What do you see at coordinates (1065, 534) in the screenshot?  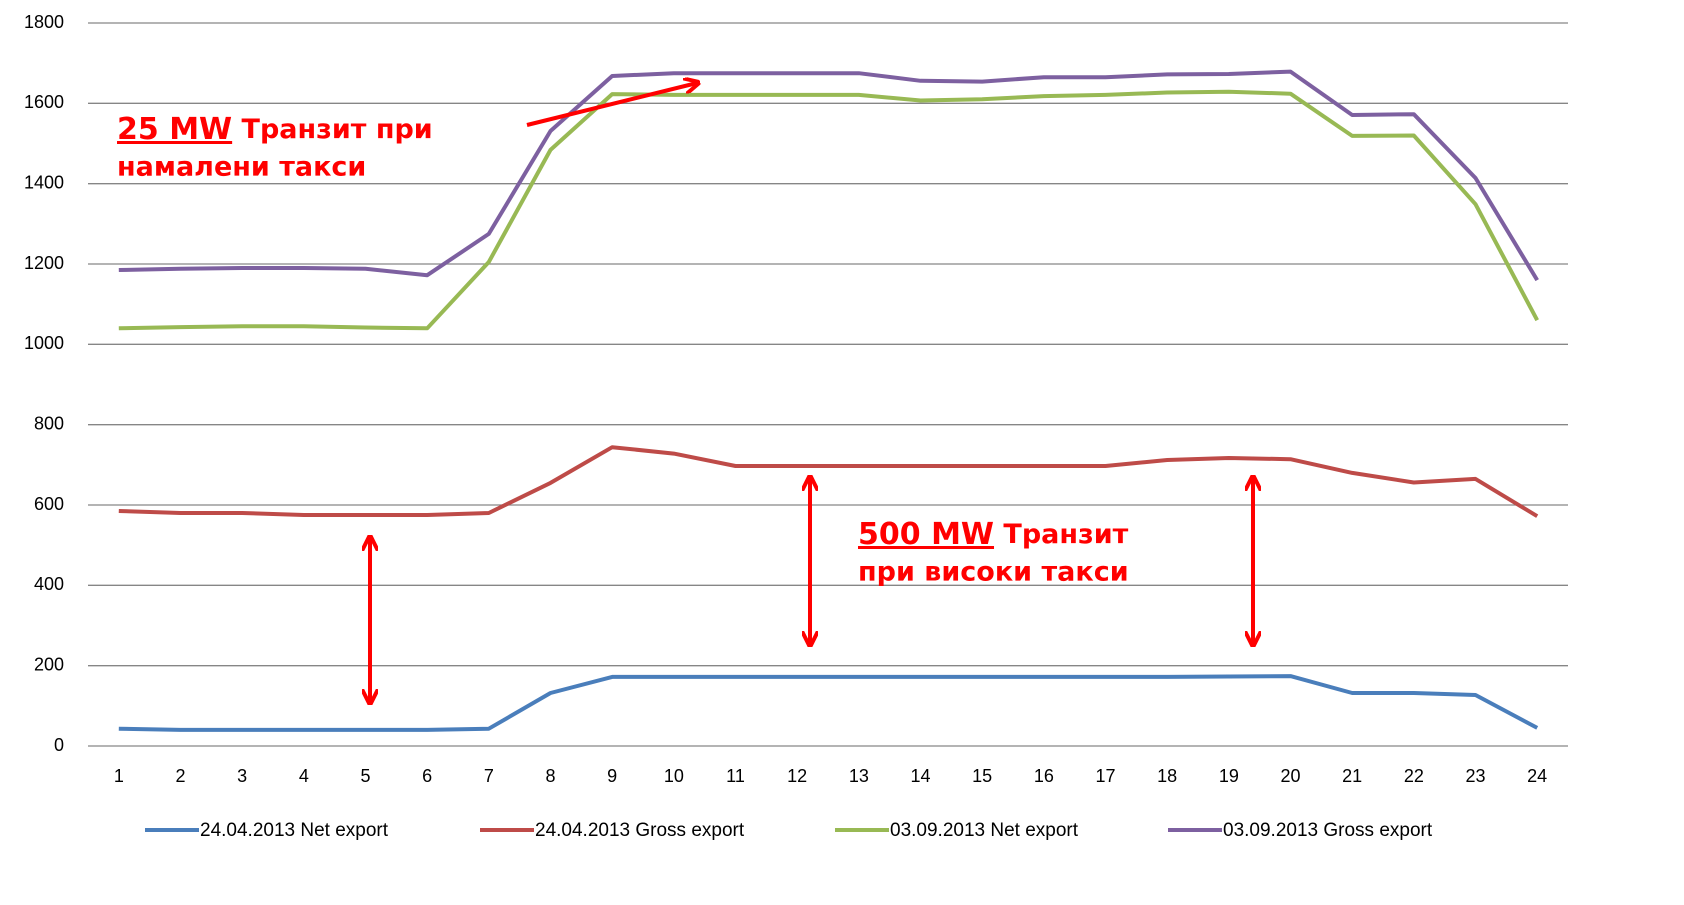 I see `annotation-text: Транзит` at bounding box center [1065, 534].